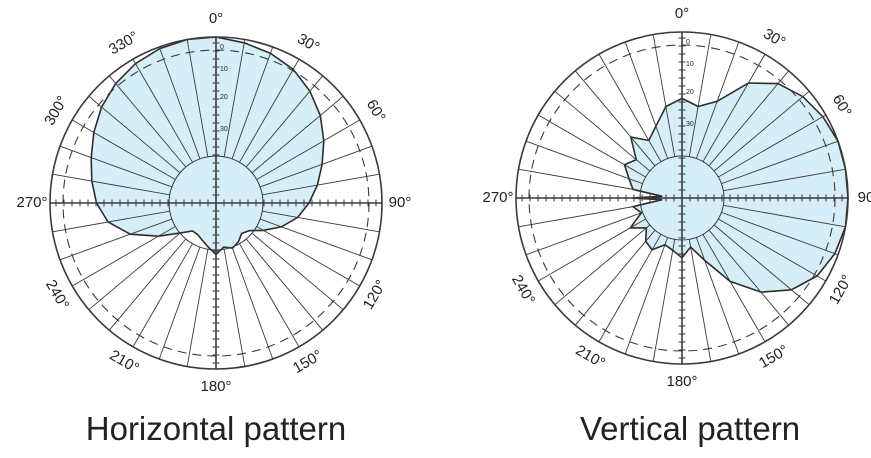 The width and height of the screenshot is (871, 458). Describe the element at coordinates (690, 428) in the screenshot. I see `vertical-pattern-caption: Vertical pattern` at that location.